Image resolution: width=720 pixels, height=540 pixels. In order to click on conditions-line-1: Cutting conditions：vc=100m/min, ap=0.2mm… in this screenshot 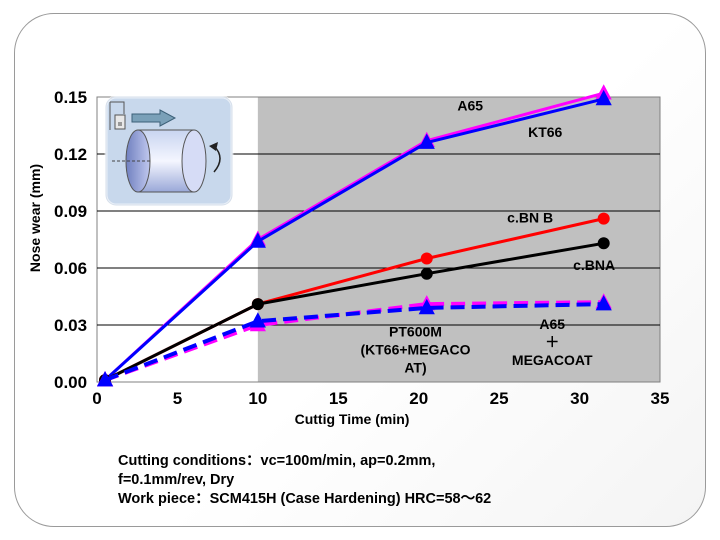, I will do `click(277, 461)`.